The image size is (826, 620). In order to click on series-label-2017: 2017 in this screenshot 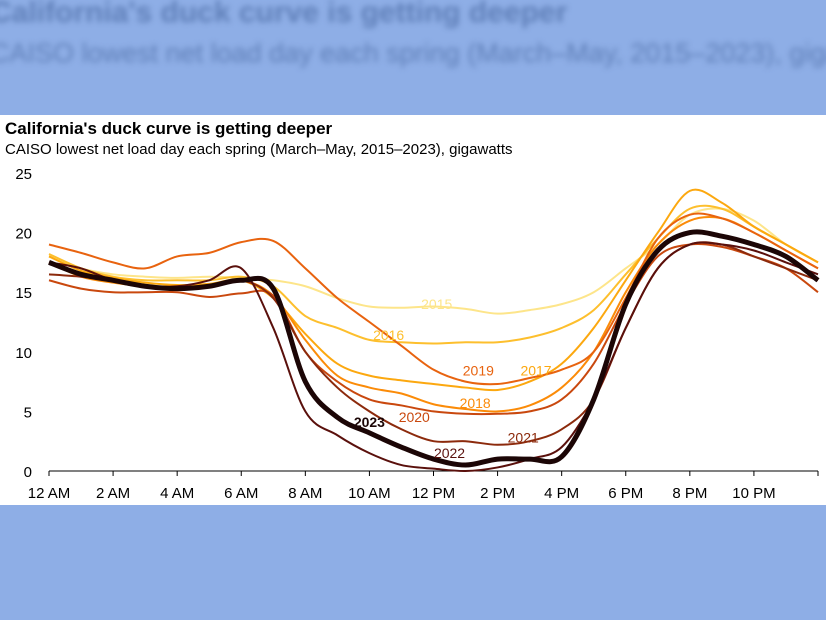, I will do `click(535, 371)`.